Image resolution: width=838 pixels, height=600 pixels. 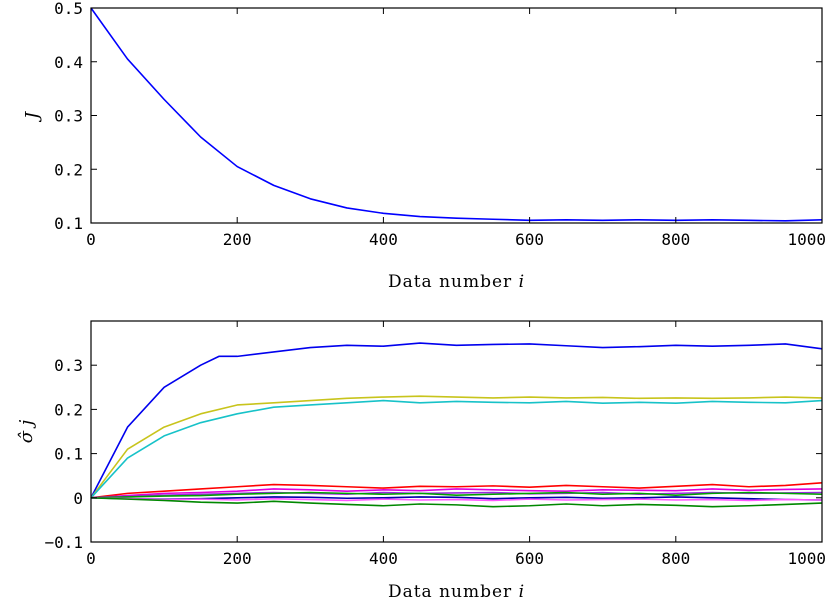 What do you see at coordinates (68, 169) in the screenshot?
I see `cost-chart-y-tick-label: 0.2` at bounding box center [68, 169].